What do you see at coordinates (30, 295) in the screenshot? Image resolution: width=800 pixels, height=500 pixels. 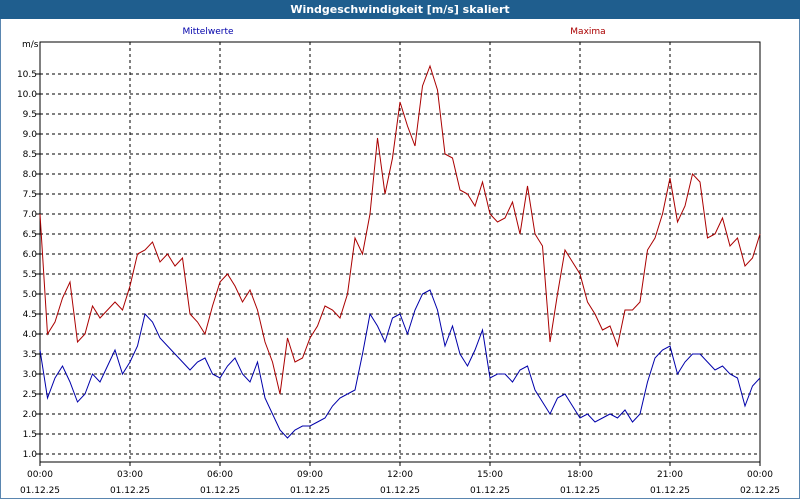 I see `y-tick-label: 5.0` at bounding box center [30, 295].